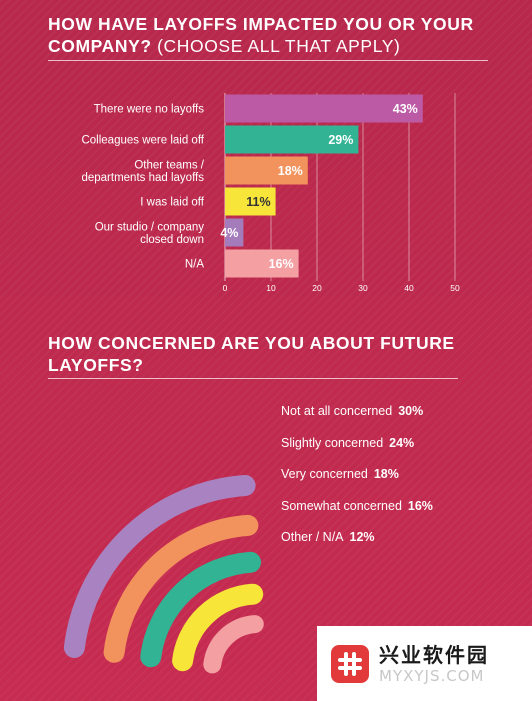  I want to click on legend-item: Not at all concerned 30%, so click(357, 414).